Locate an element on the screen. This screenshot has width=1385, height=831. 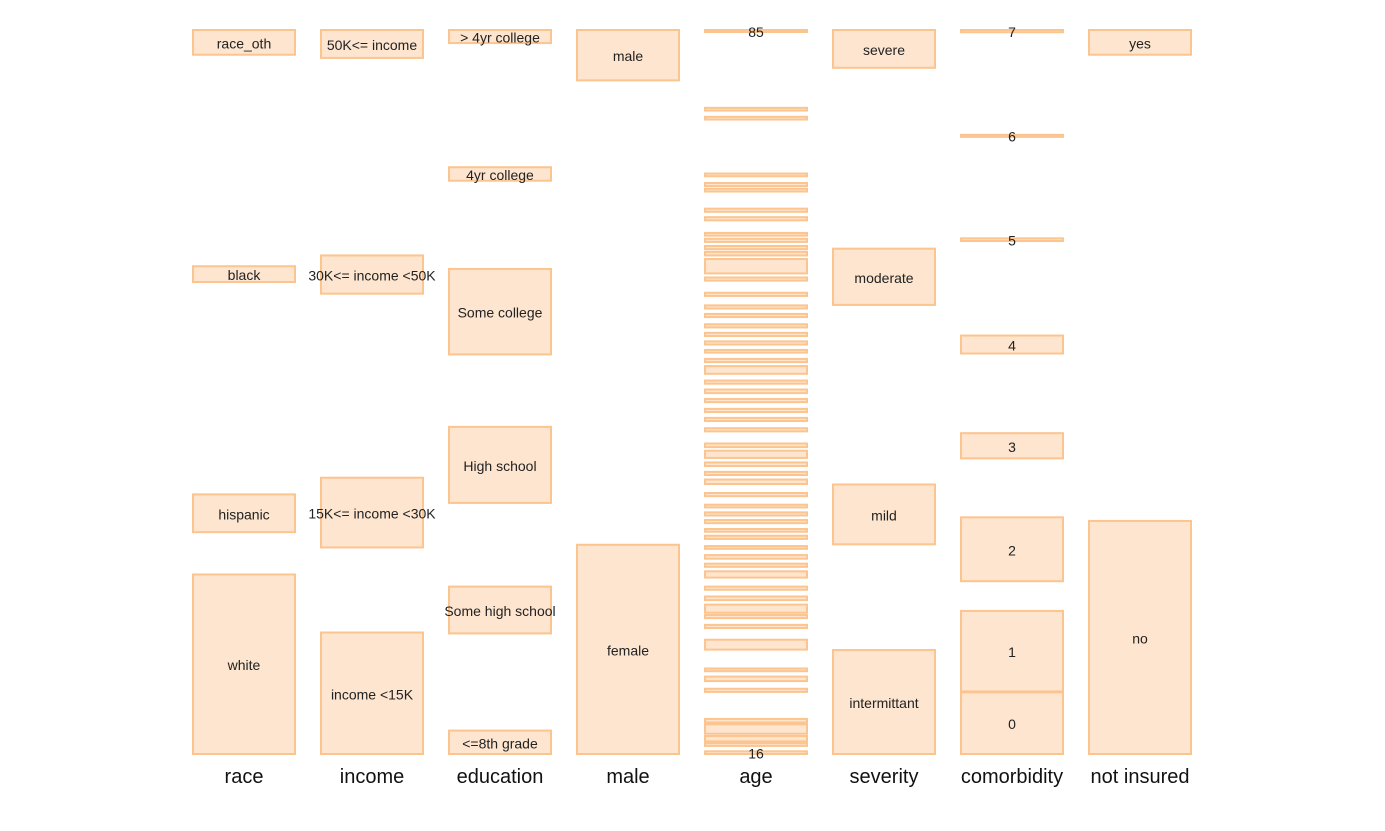
severity-category-label-mild: mild is located at coordinates (884, 515).